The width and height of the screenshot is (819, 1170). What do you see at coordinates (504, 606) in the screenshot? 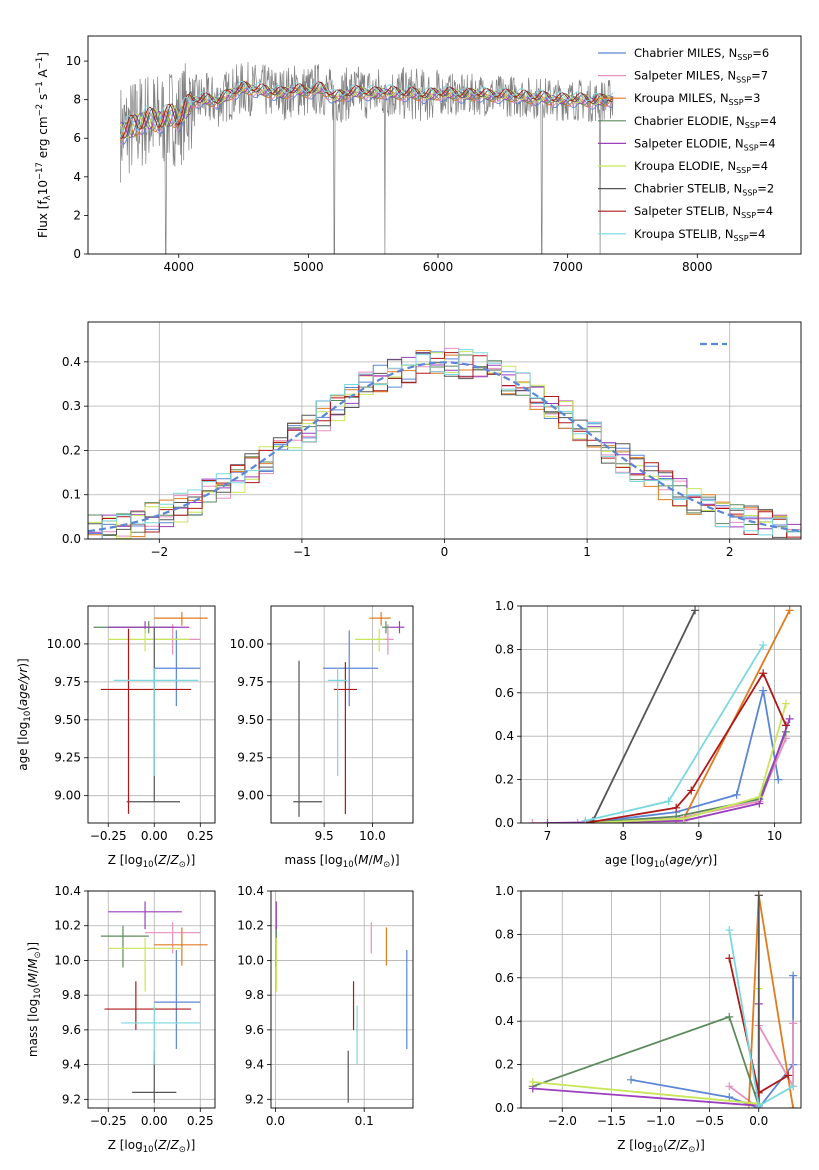
I see `y-tick-label: 1.0` at bounding box center [504, 606].